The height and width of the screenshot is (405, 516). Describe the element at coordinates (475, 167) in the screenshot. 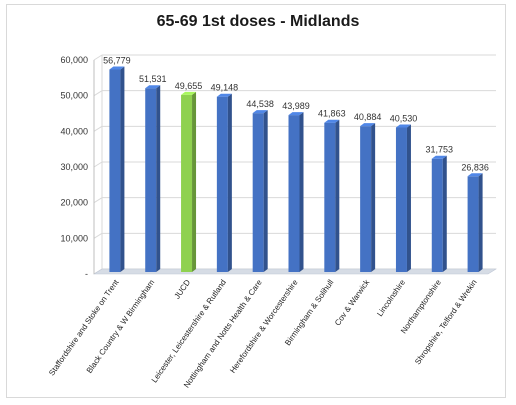

I see `data-label: 26,836` at that location.